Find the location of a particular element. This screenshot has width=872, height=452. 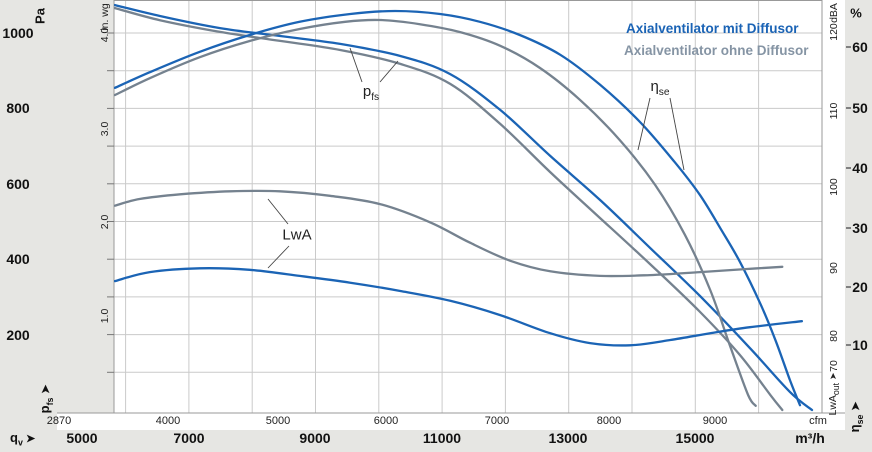

inwg-tick: 2.0 is located at coordinates (105, 222).